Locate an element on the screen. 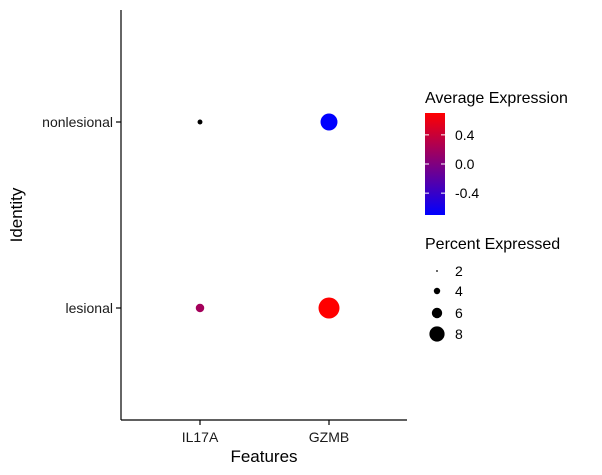 The width and height of the screenshot is (602, 475). size-legend-label: 8 is located at coordinates (459, 334).